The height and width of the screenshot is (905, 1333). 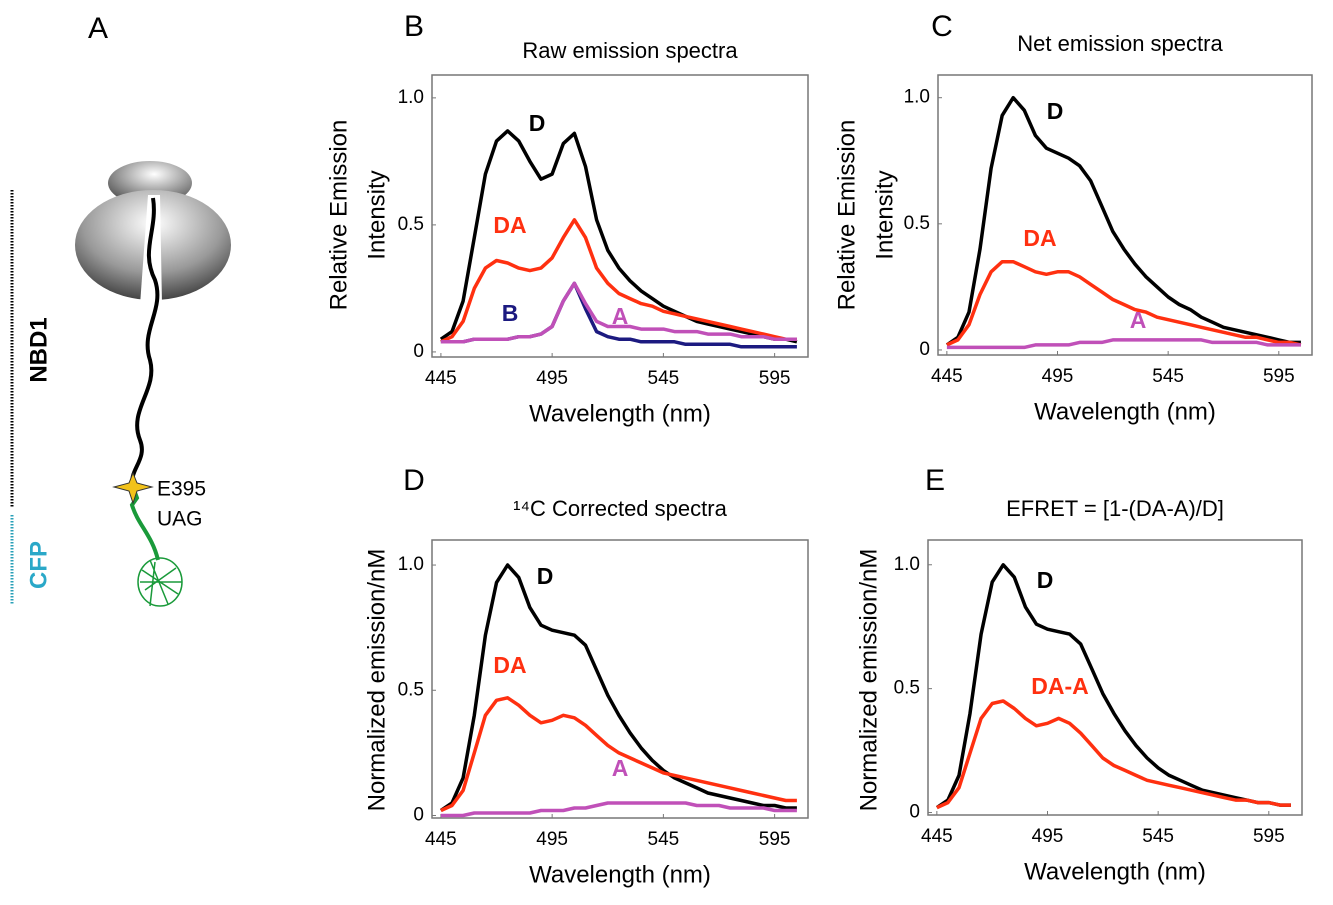 What do you see at coordinates (935, 480) in the screenshot?
I see `panel-letter: E` at bounding box center [935, 480].